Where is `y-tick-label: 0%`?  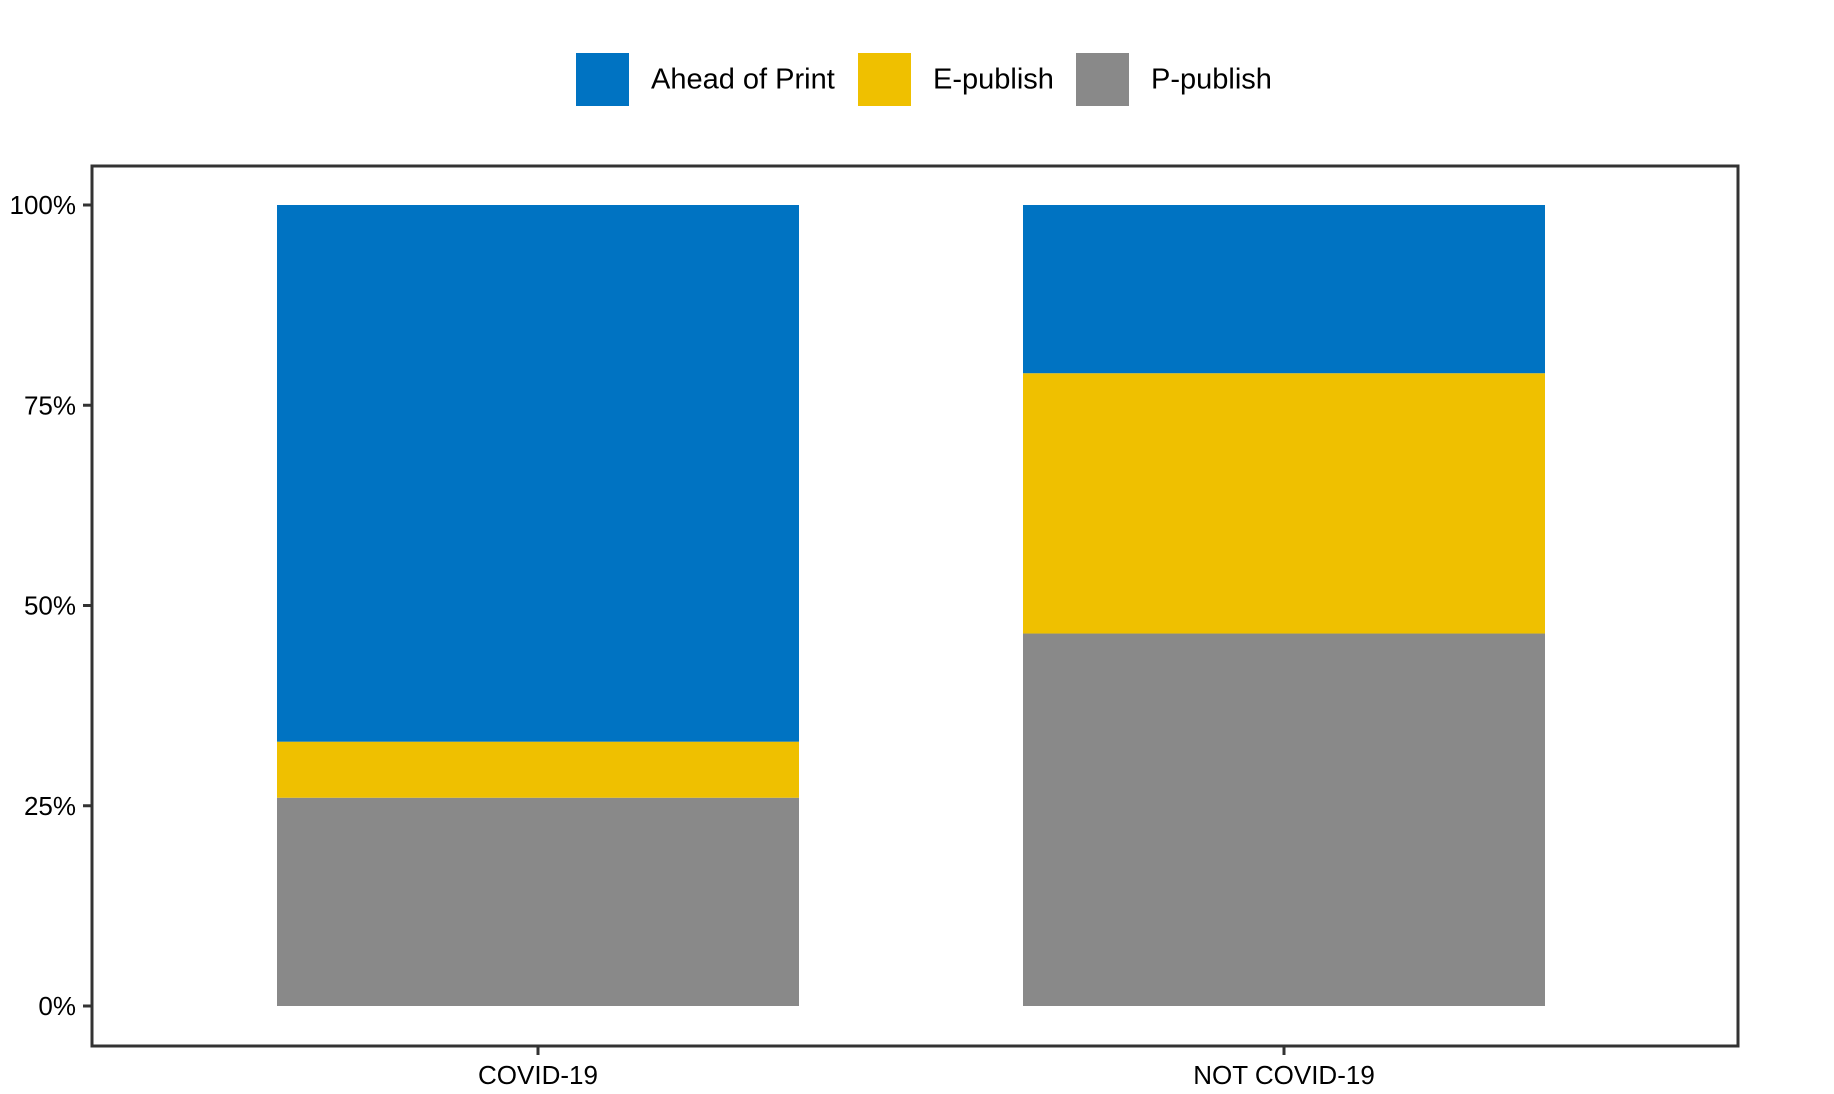 y-tick-label: 0% is located at coordinates (57, 1006).